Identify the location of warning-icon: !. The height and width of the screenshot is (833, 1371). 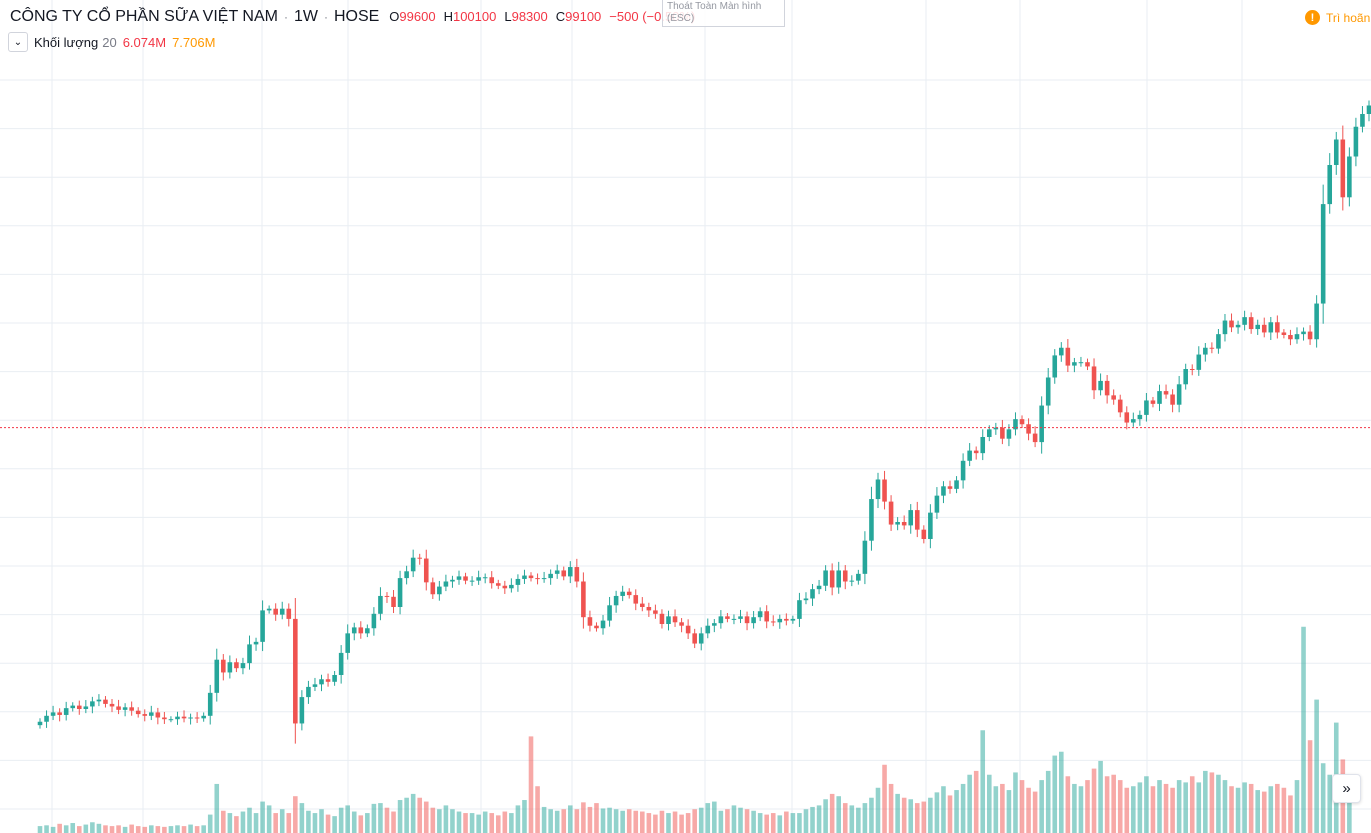
(1312, 17).